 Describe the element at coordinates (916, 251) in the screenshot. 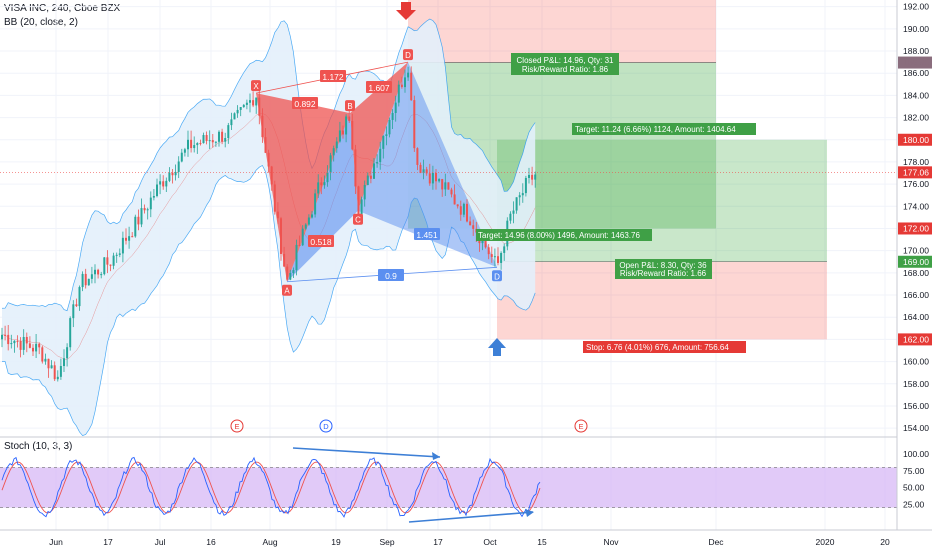

I see `price-tick: 170.00` at that location.